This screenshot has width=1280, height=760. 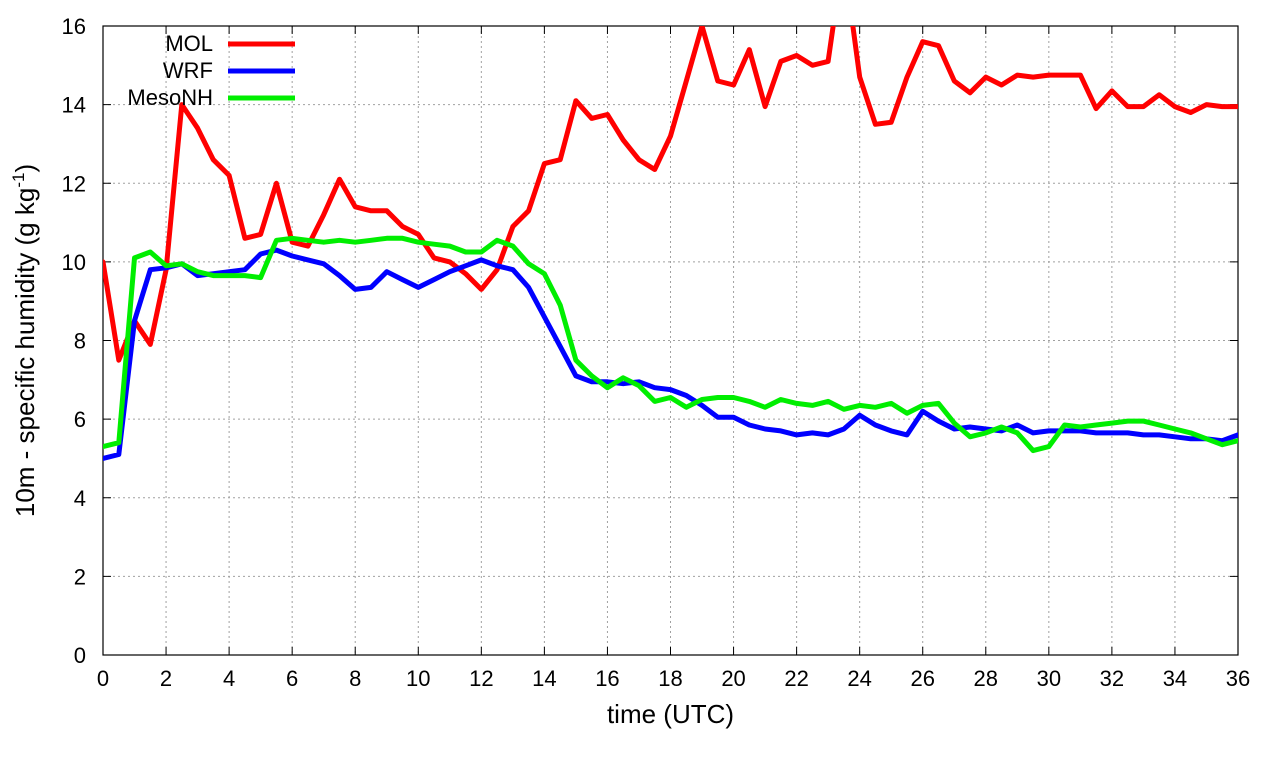 What do you see at coordinates (481, 678) in the screenshot?
I see `x-tick-label: 12` at bounding box center [481, 678].